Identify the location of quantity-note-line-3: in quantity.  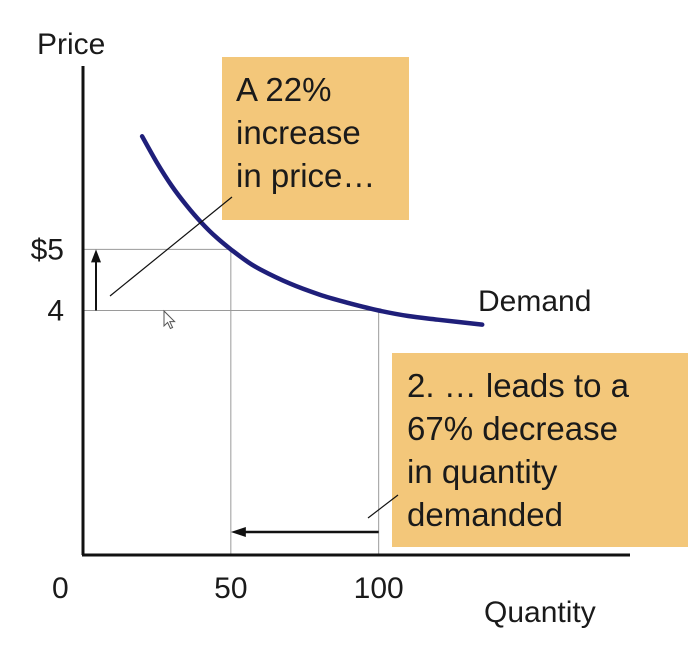
(482, 471).